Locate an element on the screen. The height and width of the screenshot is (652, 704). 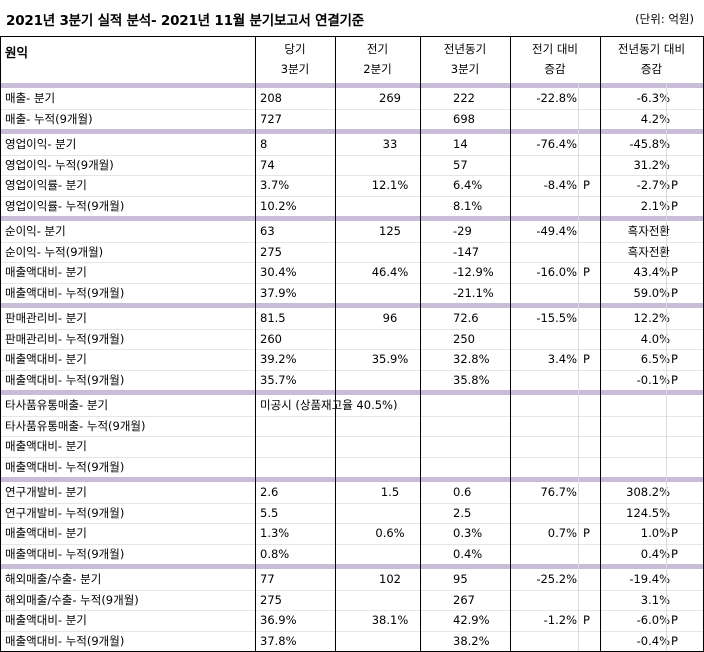
table-row: 매출액대비- 분기 39.2% 35.9% 32.8% 3.4% P 6.5% P is located at coordinates (351, 359).